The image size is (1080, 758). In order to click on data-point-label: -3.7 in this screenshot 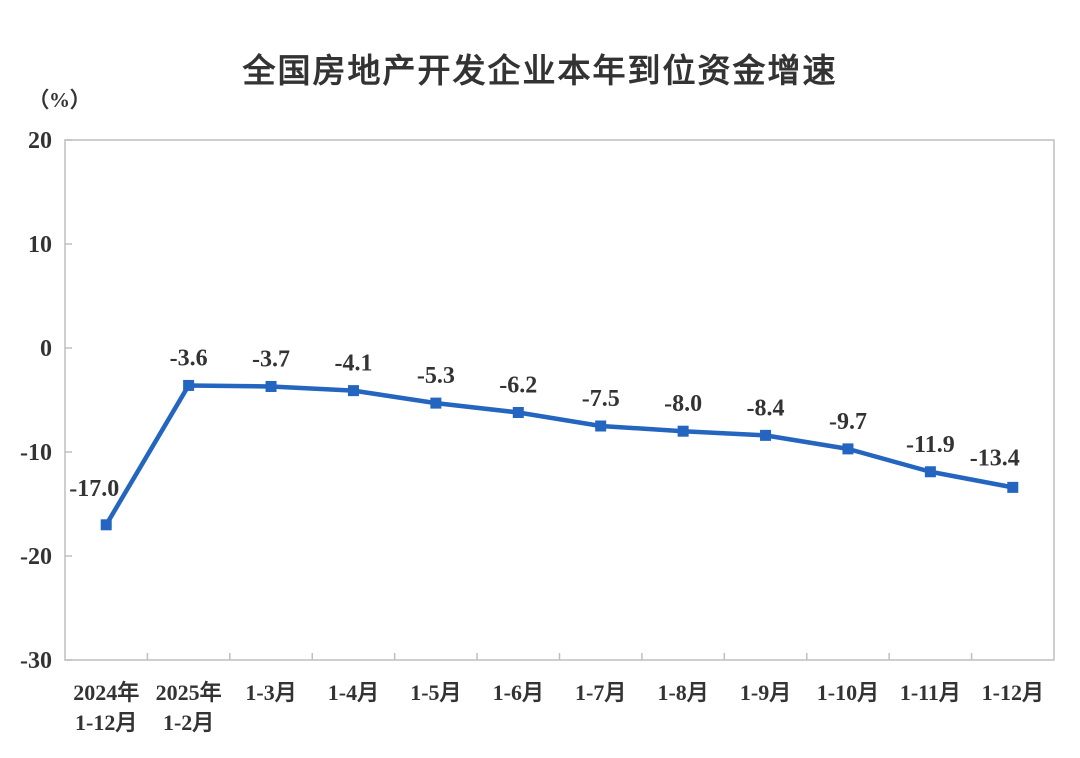, I will do `click(271, 359)`.